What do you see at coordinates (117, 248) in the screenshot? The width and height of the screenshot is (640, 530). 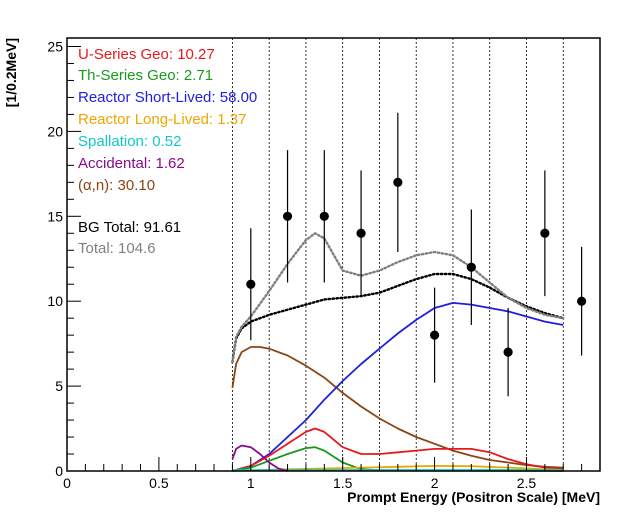 I see `legend-entry-8: Total: 104.6` at bounding box center [117, 248].